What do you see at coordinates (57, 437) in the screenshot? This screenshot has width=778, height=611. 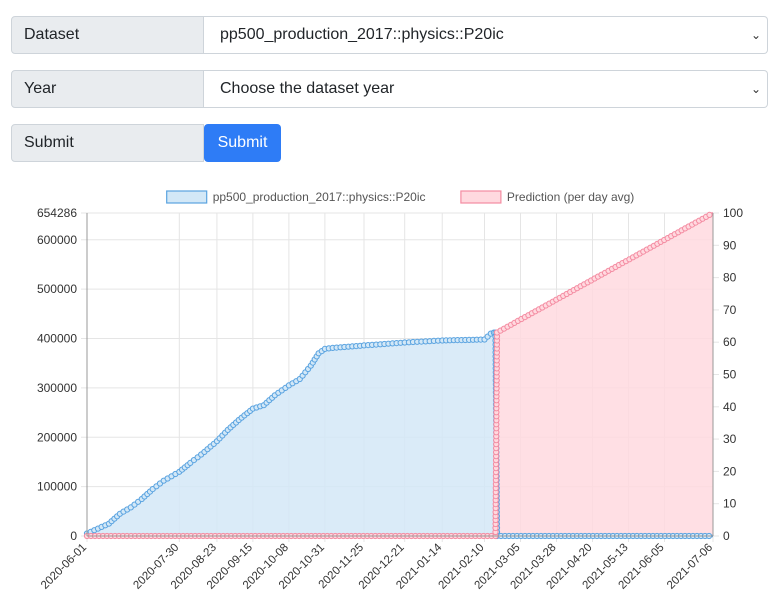 I see `y-left-tick-label: 200000` at bounding box center [57, 437].